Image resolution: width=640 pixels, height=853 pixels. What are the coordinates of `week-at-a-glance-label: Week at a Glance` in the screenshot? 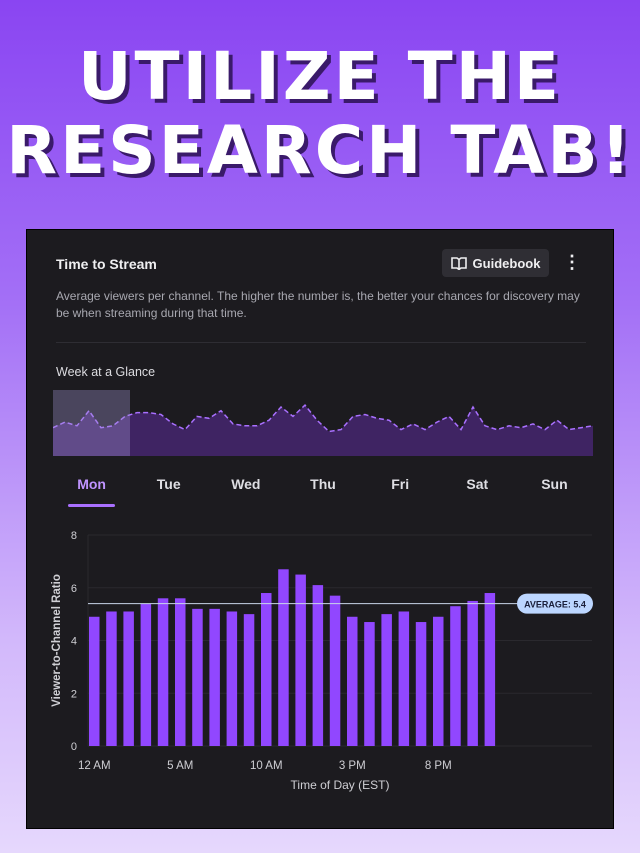 It's located at (106, 372).